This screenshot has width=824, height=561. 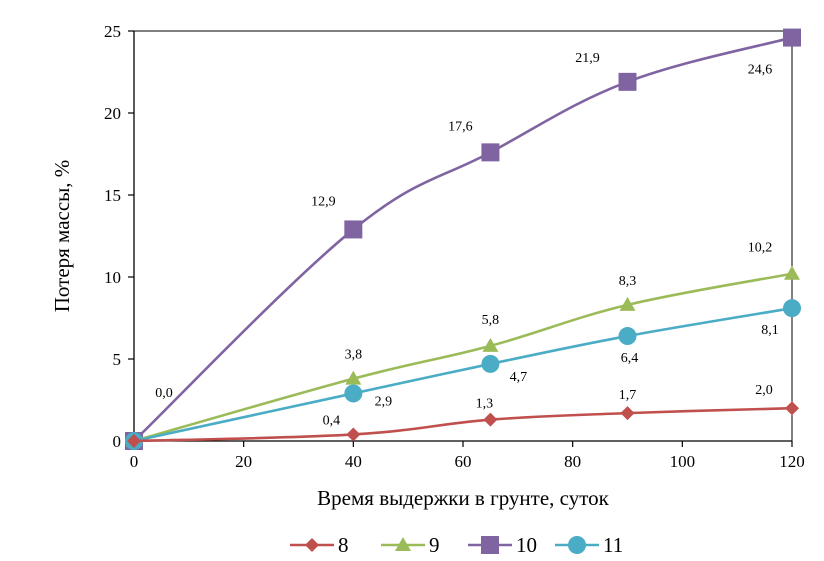 I want to click on data-label: 4,7, so click(x=519, y=377).